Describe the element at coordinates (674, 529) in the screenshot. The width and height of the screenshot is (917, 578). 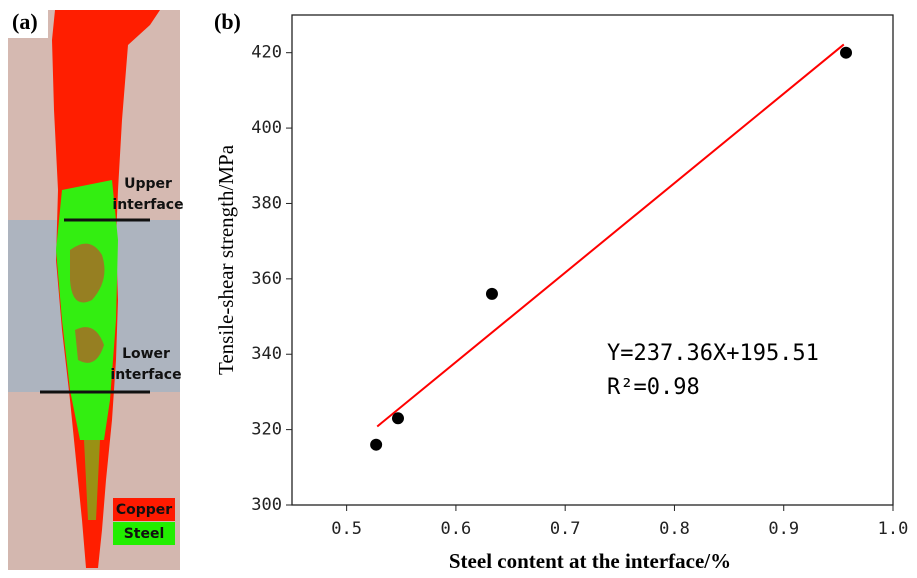
I see `x-tick-label: 0.8` at that location.